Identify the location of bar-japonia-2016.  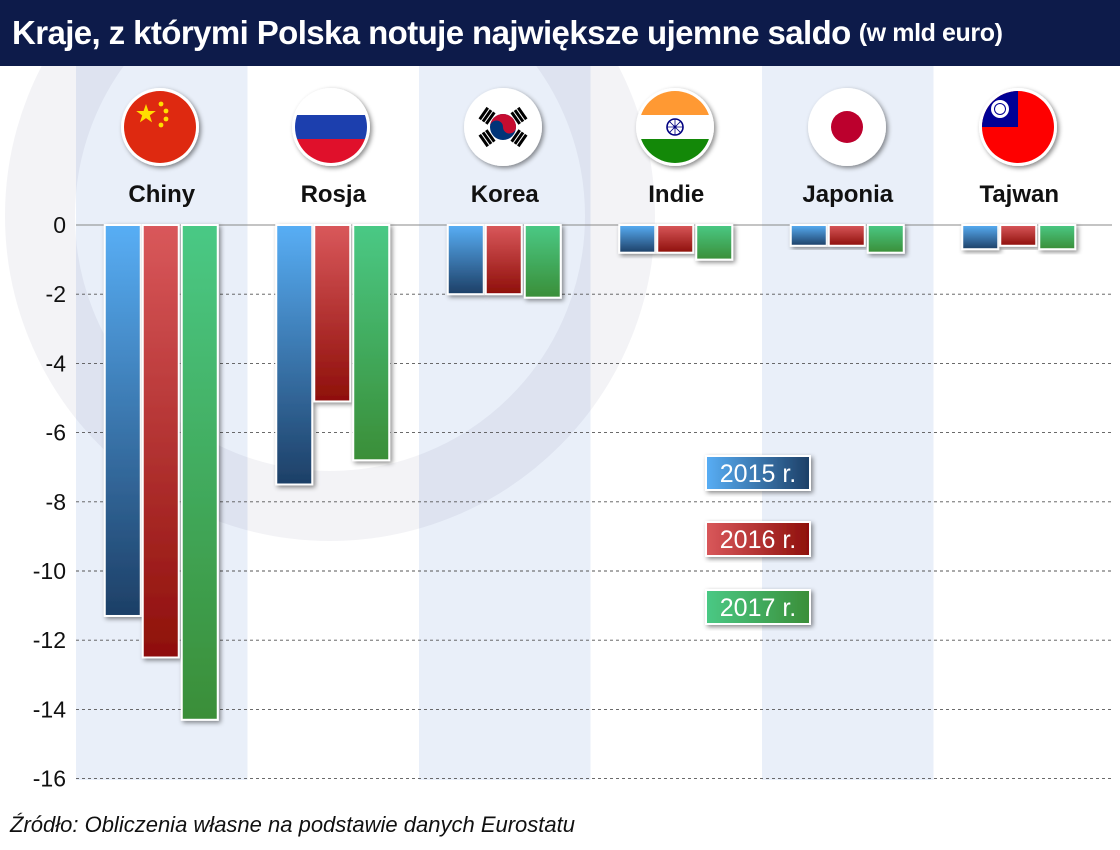
(846, 235).